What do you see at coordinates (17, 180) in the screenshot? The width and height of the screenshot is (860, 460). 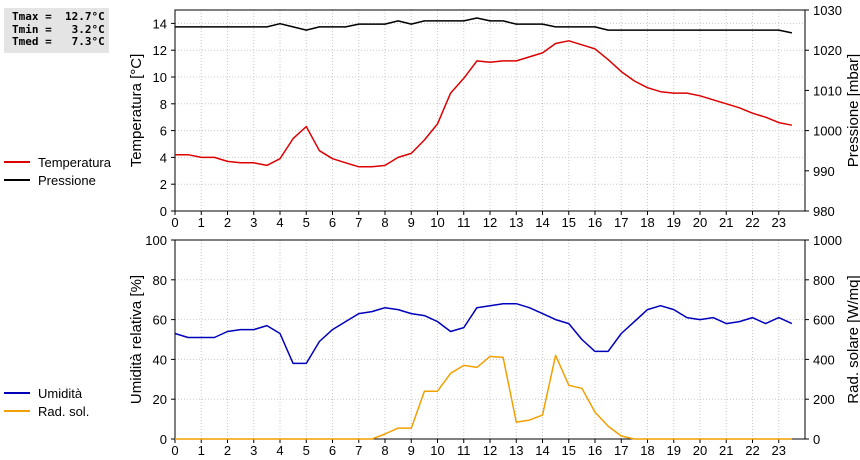 I see `pressione-swatch` at bounding box center [17, 180].